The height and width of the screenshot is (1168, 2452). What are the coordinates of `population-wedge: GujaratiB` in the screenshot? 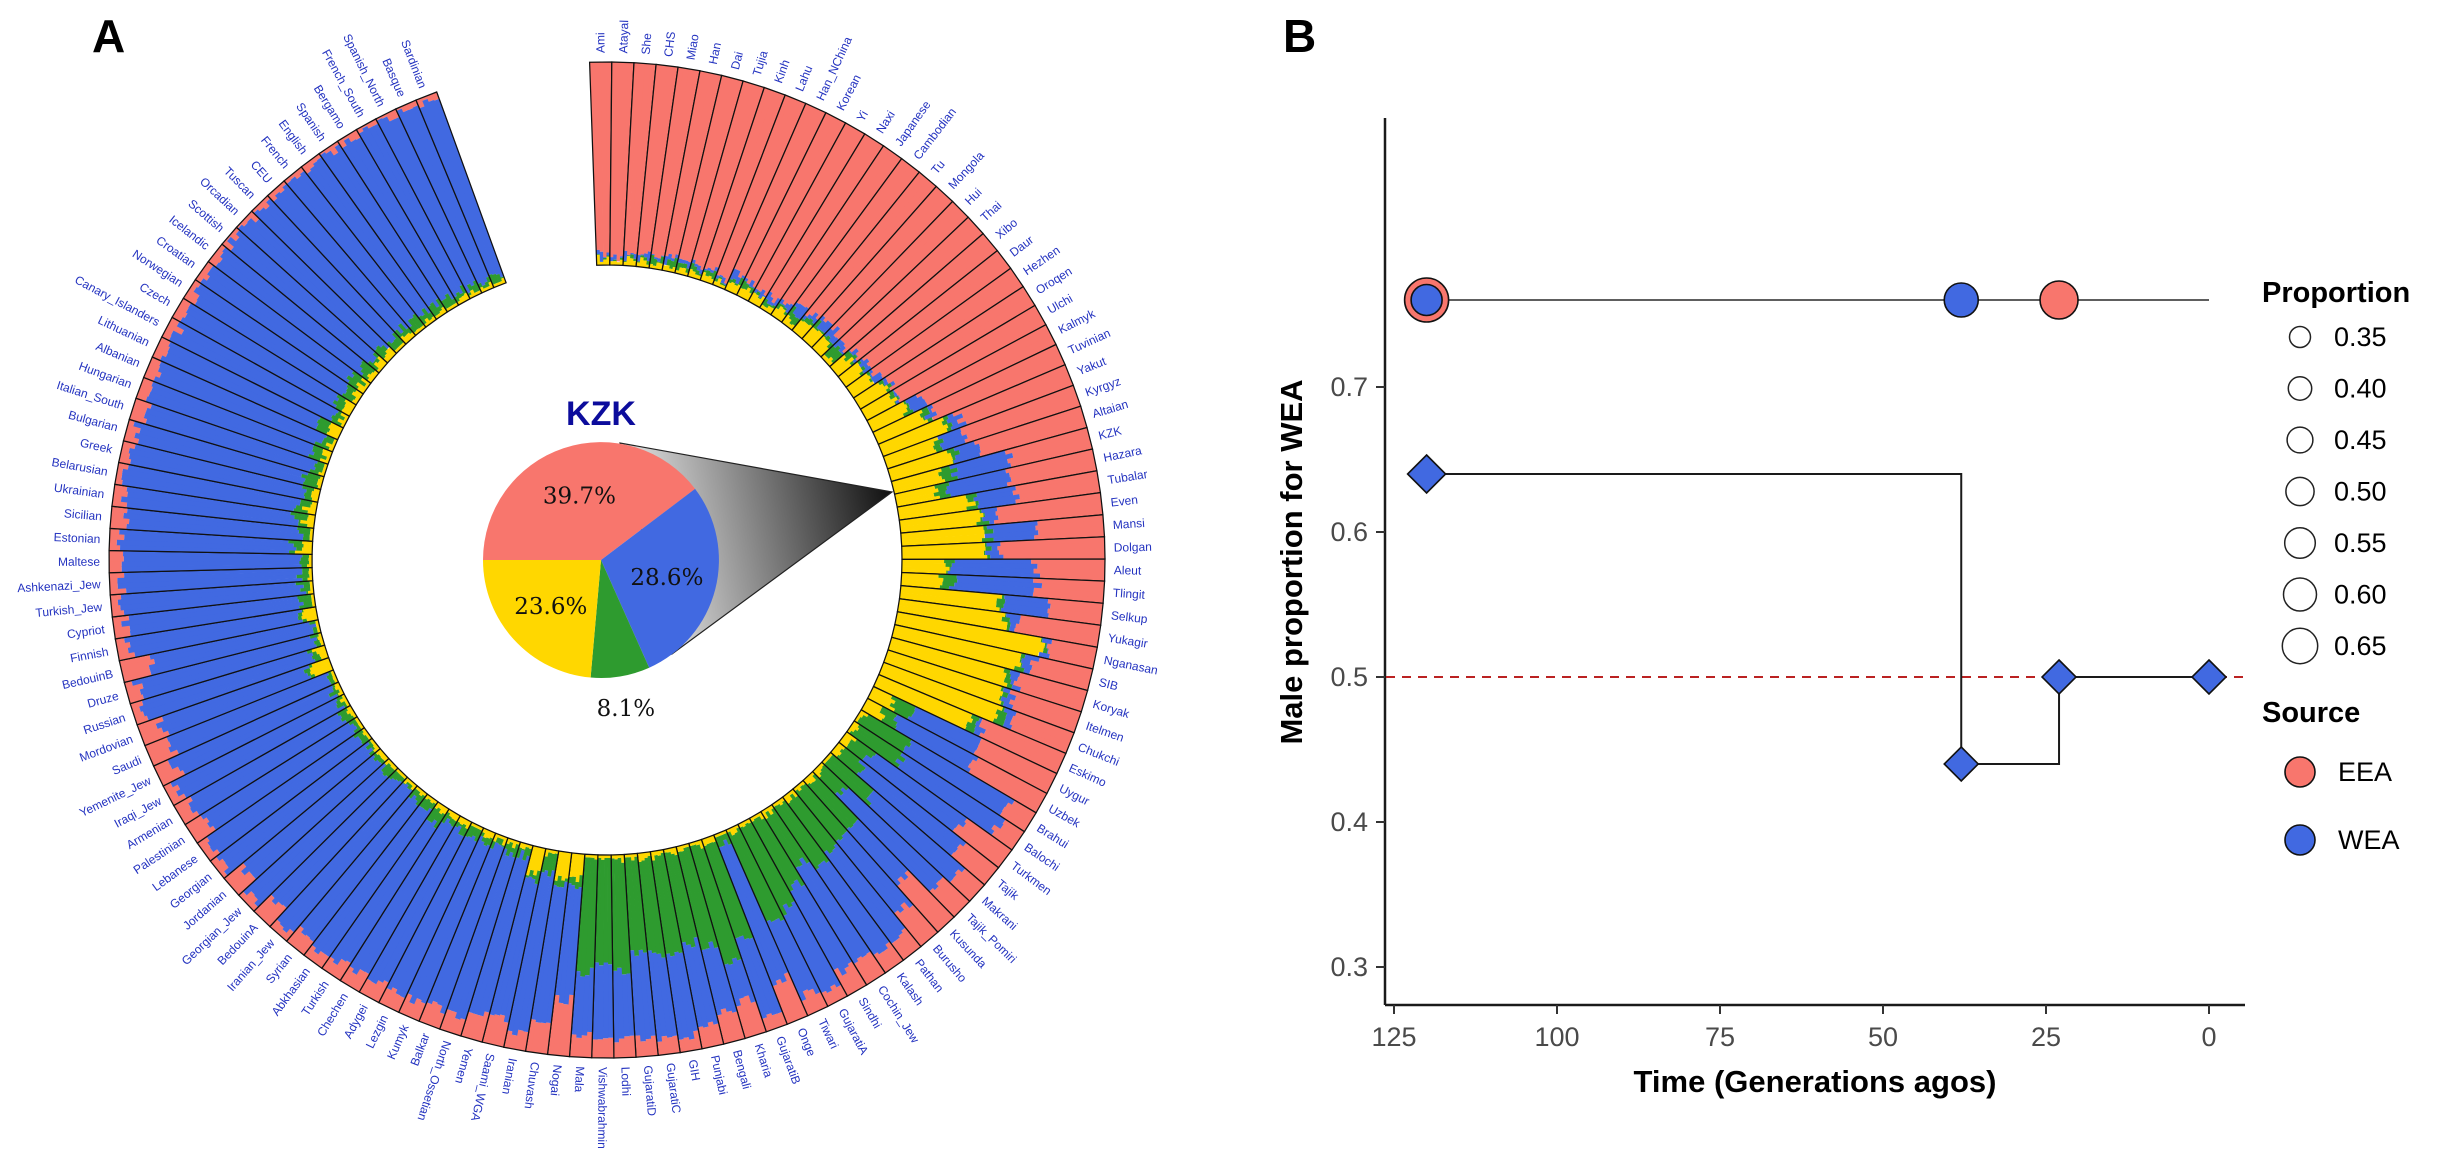 It's located at (751, 960).